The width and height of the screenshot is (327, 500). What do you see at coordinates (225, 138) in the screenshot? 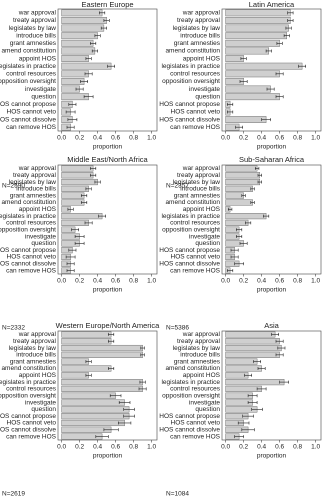
I see `x-tick-label: 0.0` at bounding box center [225, 138].